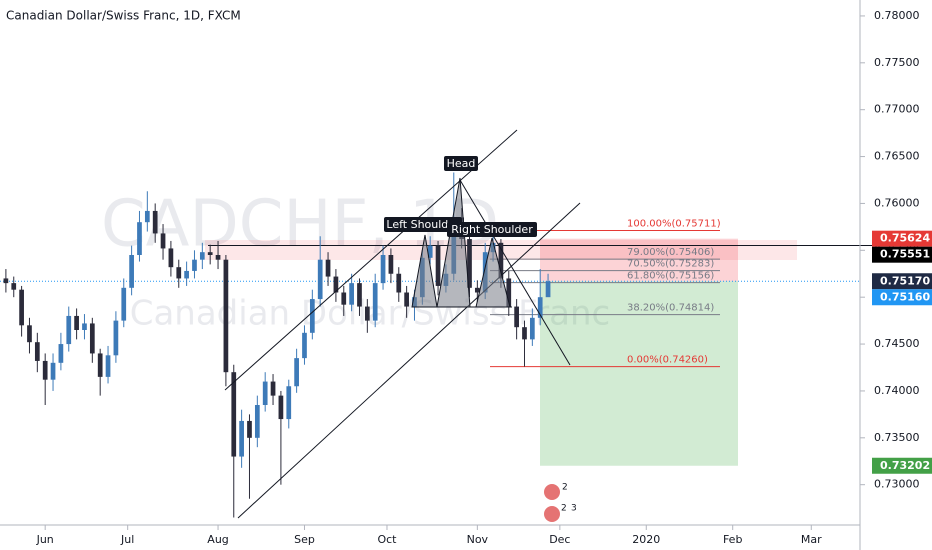 The image size is (932, 550). What do you see at coordinates (811, 539) in the screenshot?
I see `x-tick-label: Mar` at bounding box center [811, 539].